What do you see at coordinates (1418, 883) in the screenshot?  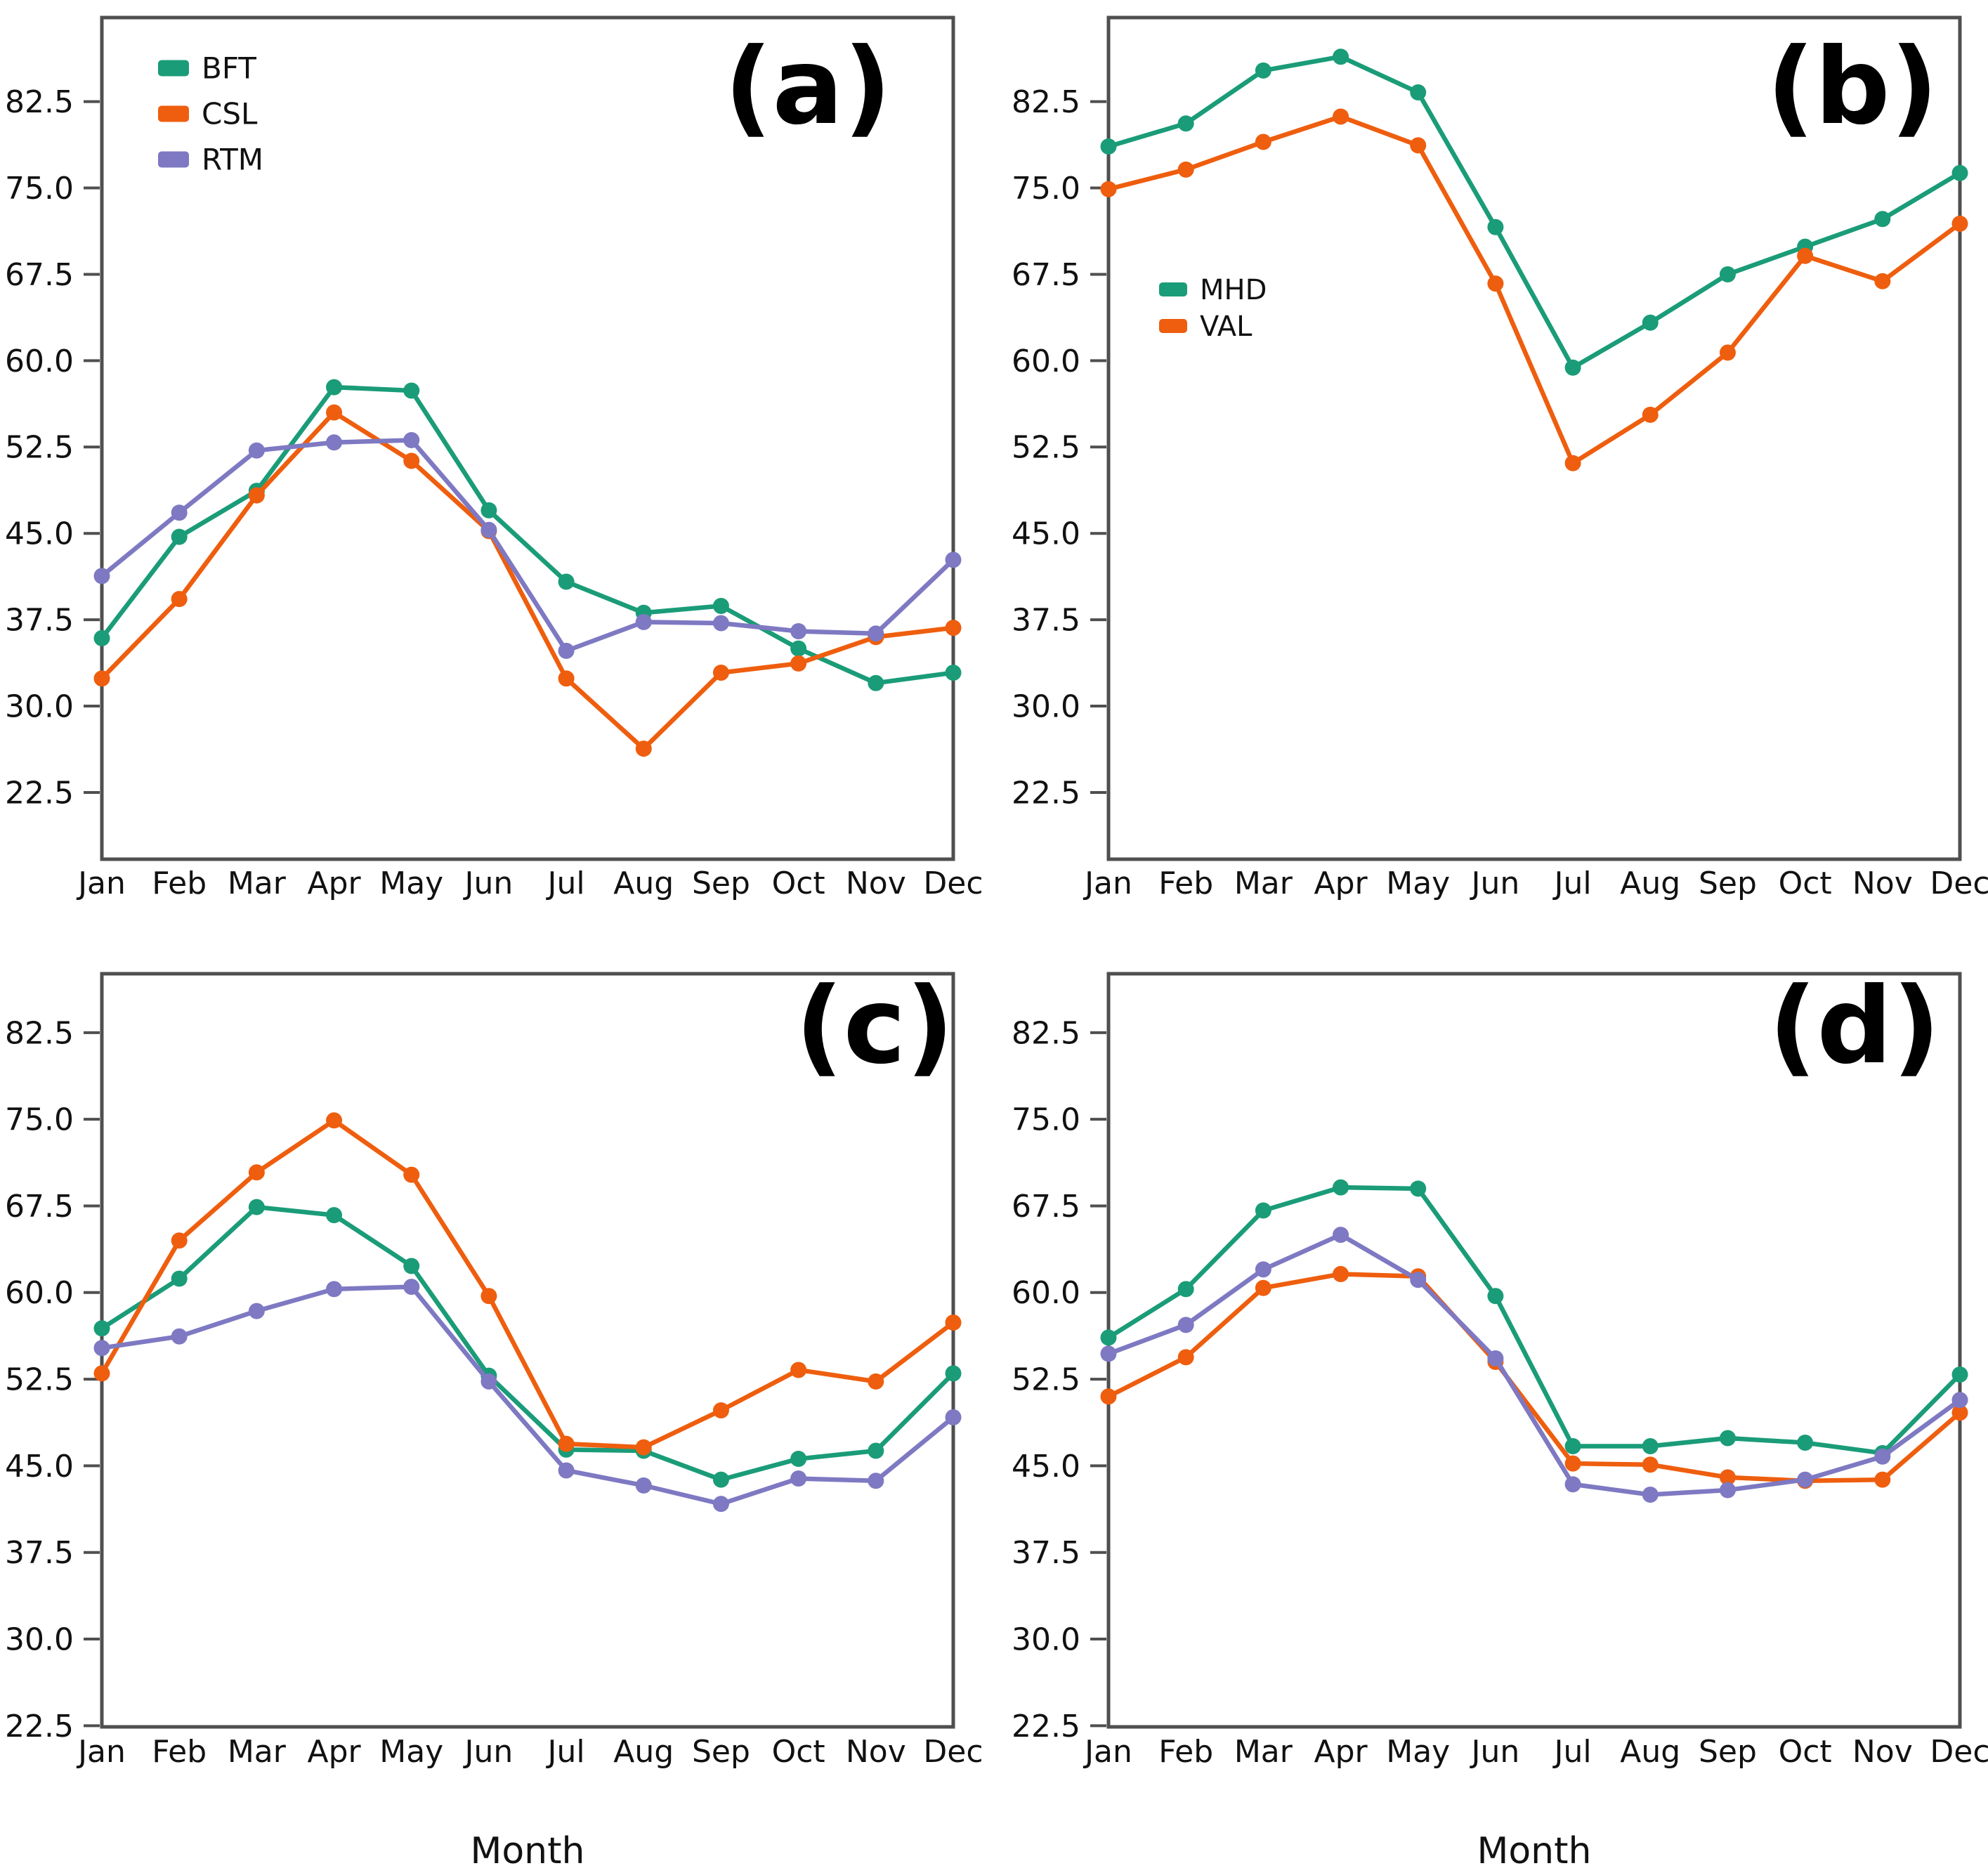 I see `panel-b-xtick-label-may: May` at bounding box center [1418, 883].